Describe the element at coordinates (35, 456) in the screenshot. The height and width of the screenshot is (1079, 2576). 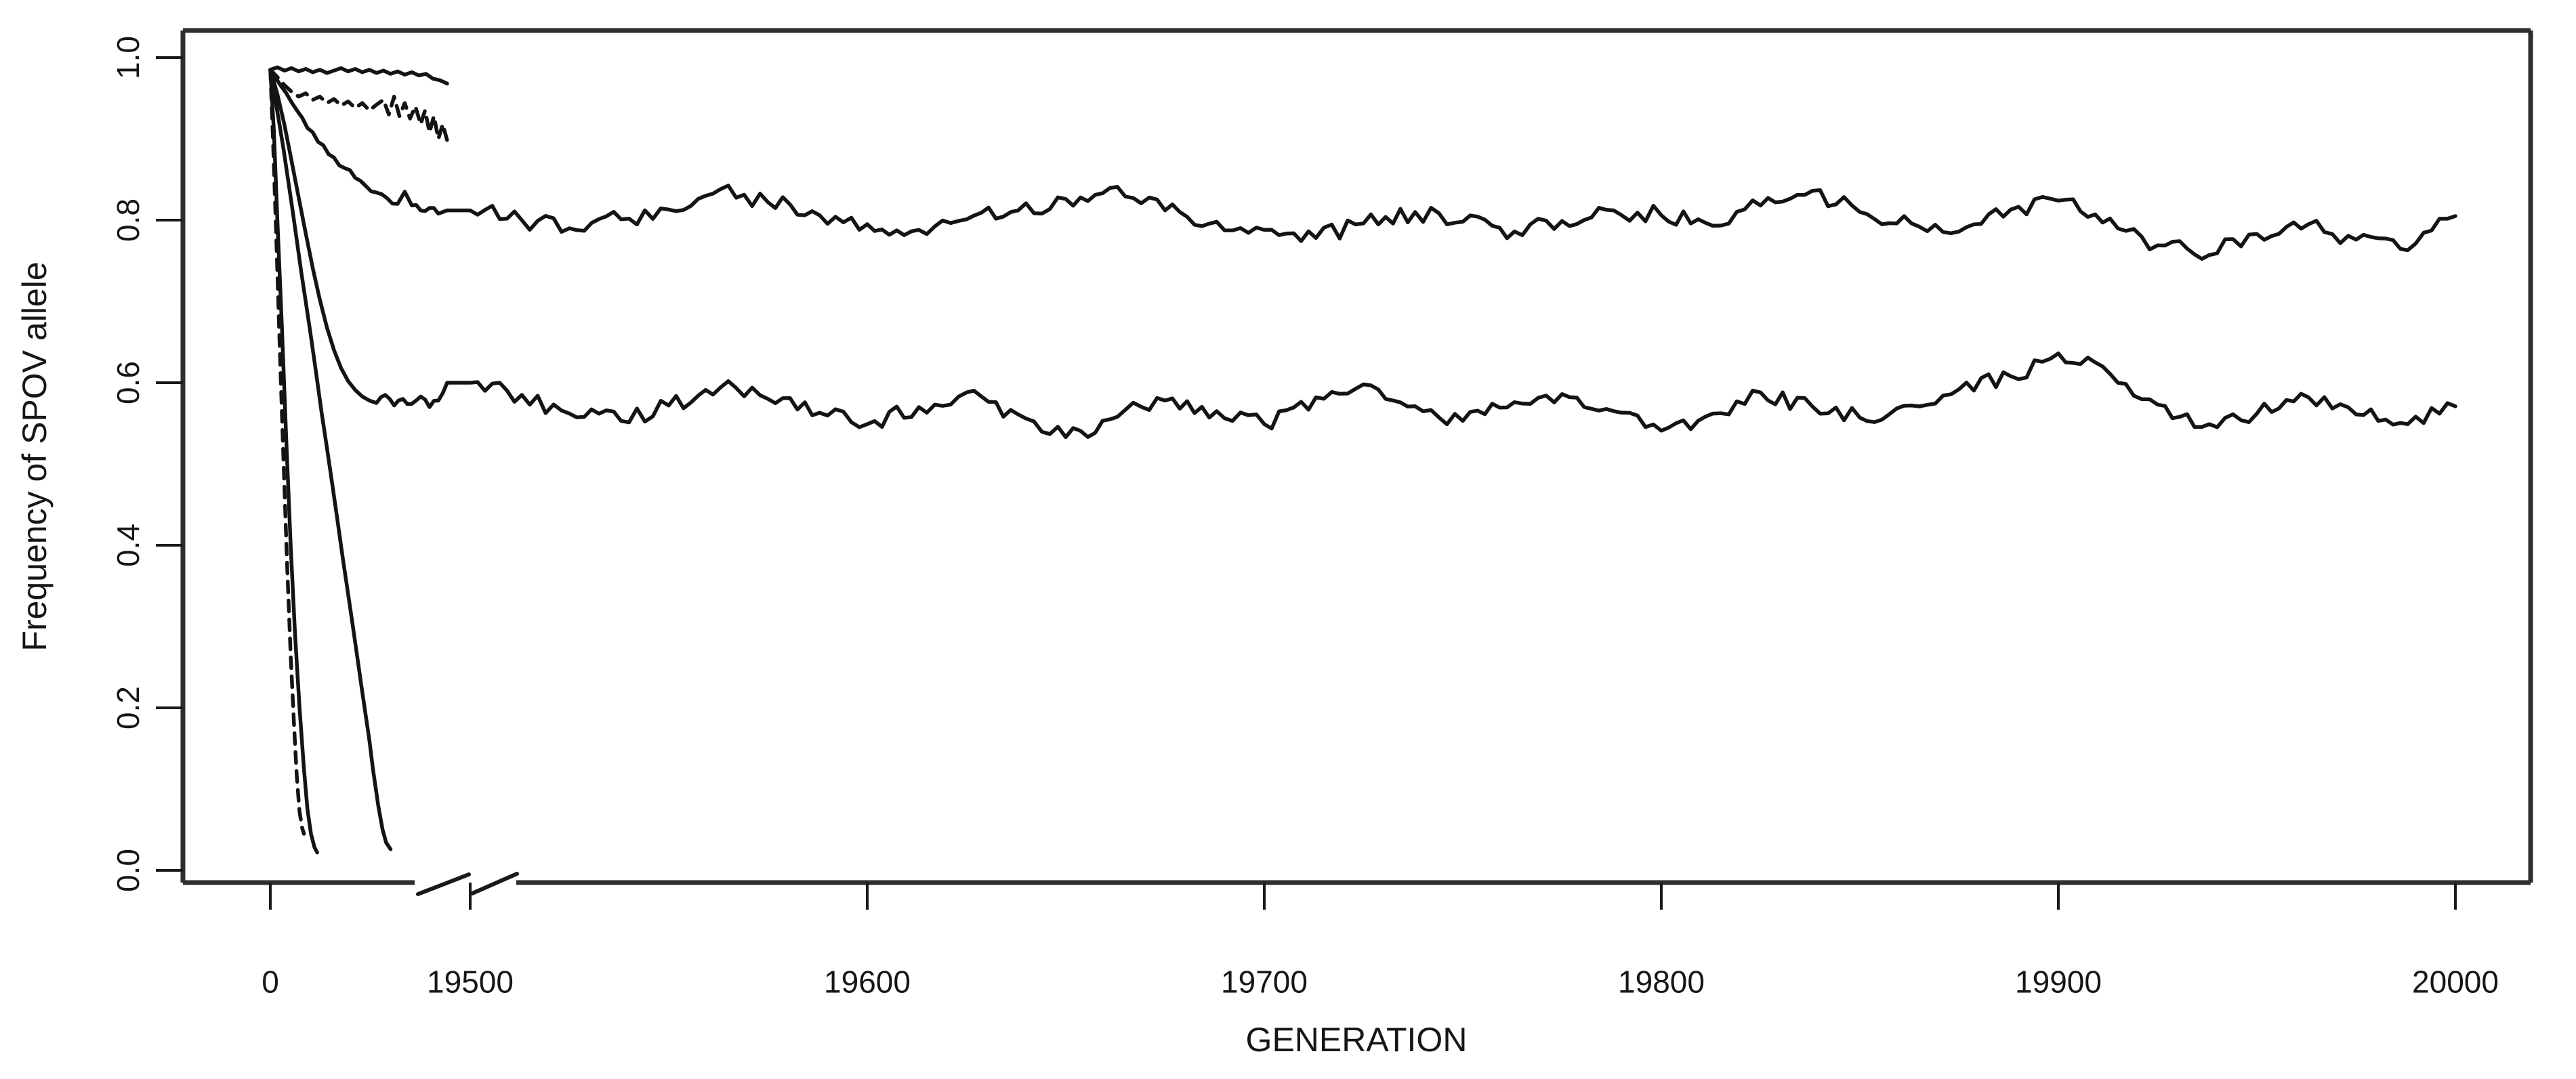
I see `y-axis-title: Frequency of SPOV allele` at that location.